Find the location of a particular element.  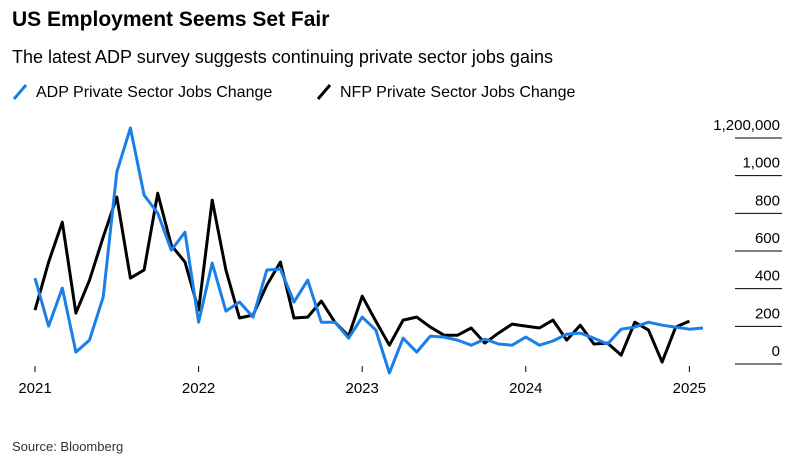

chart-title: US Employment Seems Set Fair is located at coordinates (170, 19).